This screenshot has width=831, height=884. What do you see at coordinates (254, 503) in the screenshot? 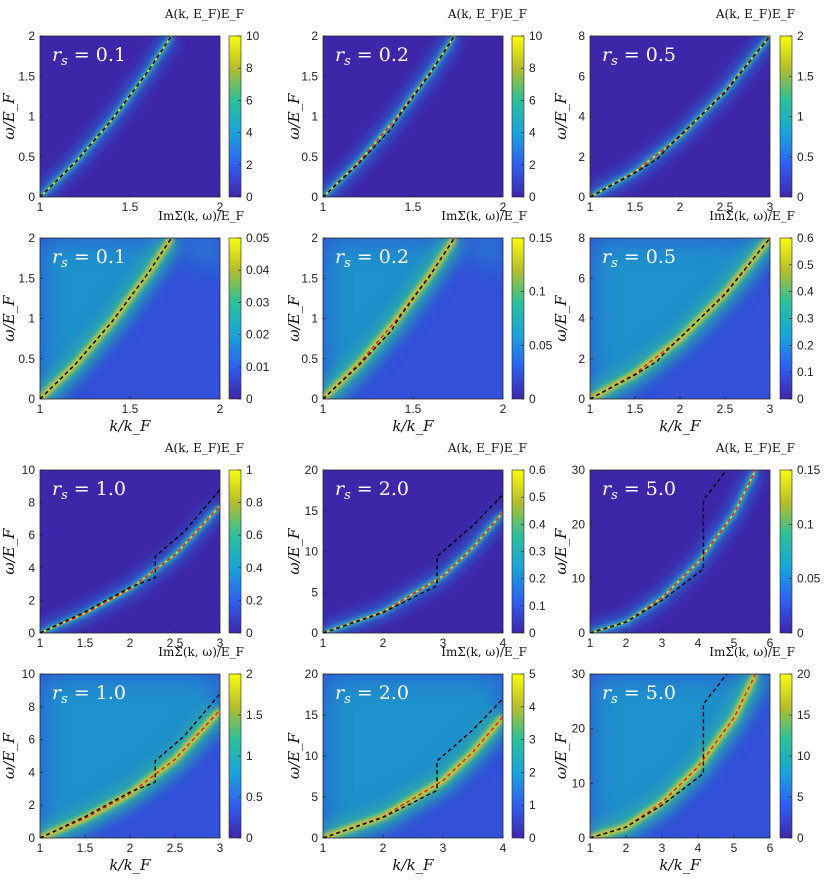
I see `colorbar-tick-label: 0.8` at bounding box center [254, 503].